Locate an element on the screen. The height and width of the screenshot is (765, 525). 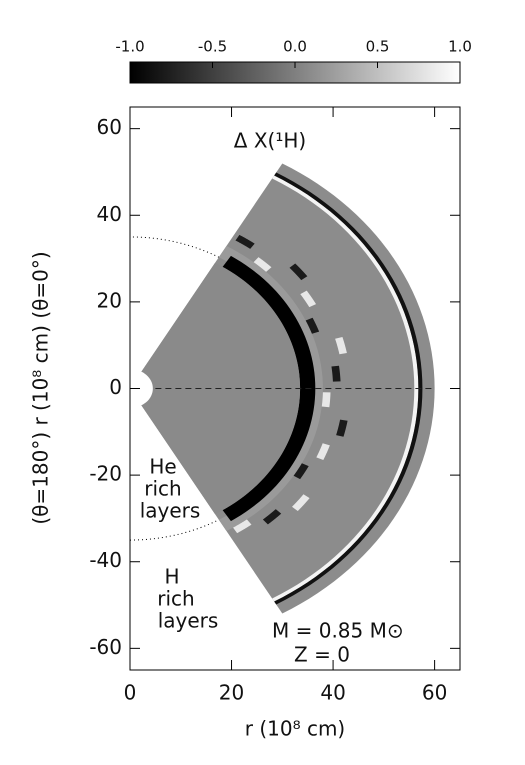
annotation: H is located at coordinates (171, 577).